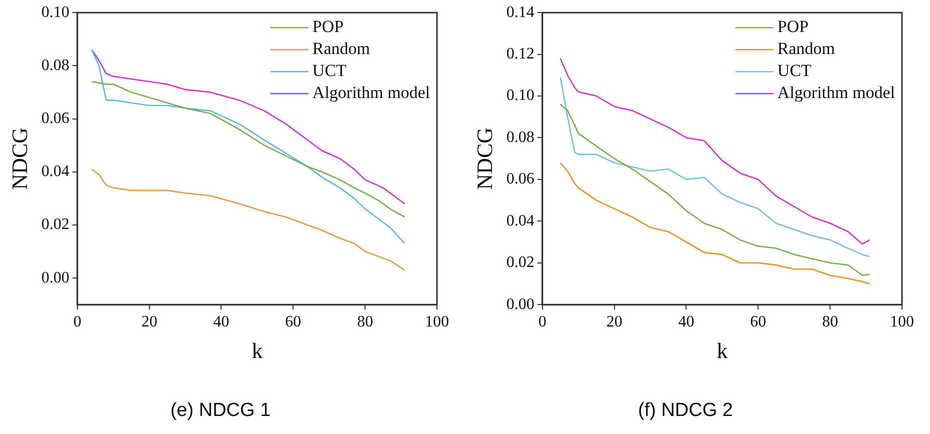 This screenshot has width=930, height=434. Describe the element at coordinates (520, 54) in the screenshot. I see `y-tick-label: 0.12` at that location.